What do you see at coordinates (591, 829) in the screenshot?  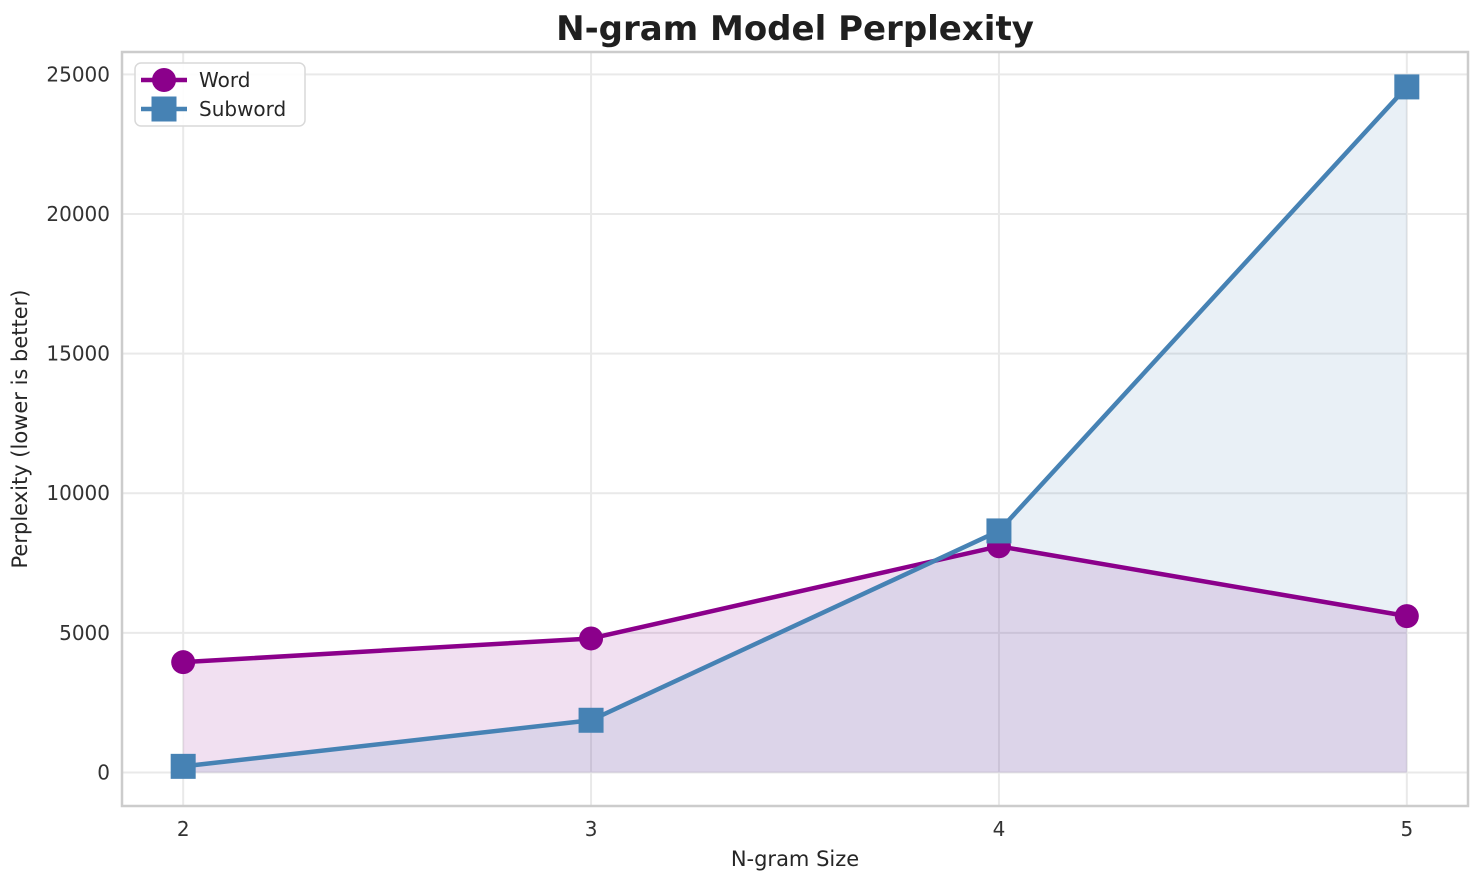 I see `x-tick-label: 3` at bounding box center [591, 829].